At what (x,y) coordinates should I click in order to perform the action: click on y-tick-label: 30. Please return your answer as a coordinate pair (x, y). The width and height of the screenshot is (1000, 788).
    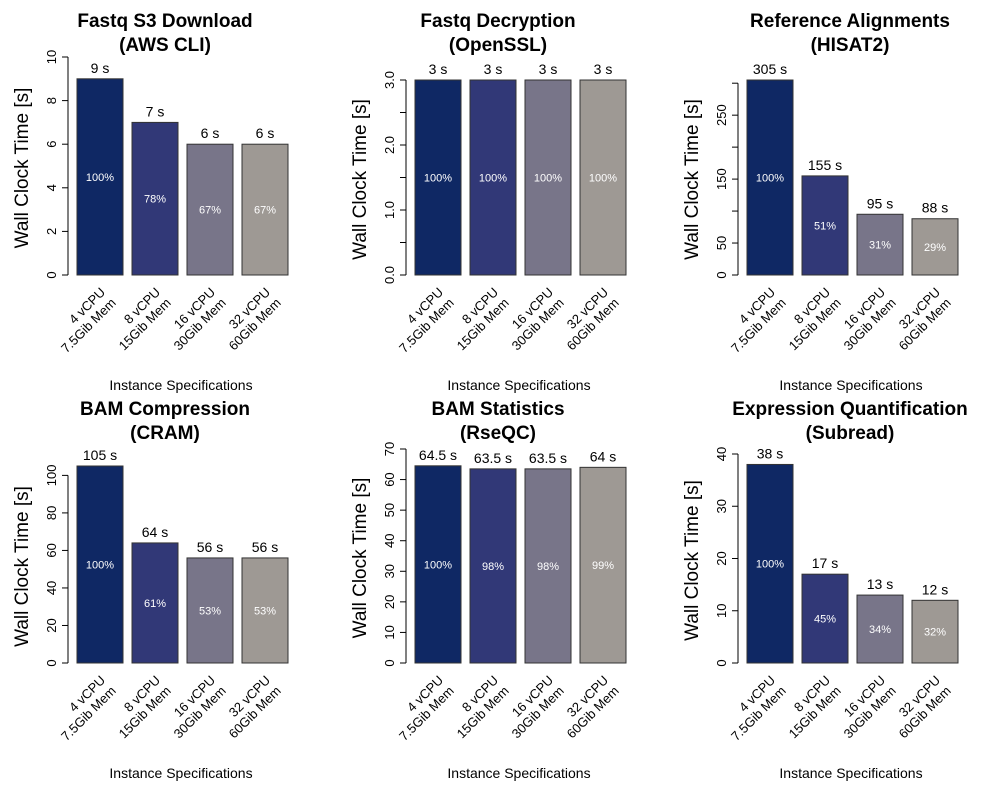
    Looking at the image, I should click on (721, 506).